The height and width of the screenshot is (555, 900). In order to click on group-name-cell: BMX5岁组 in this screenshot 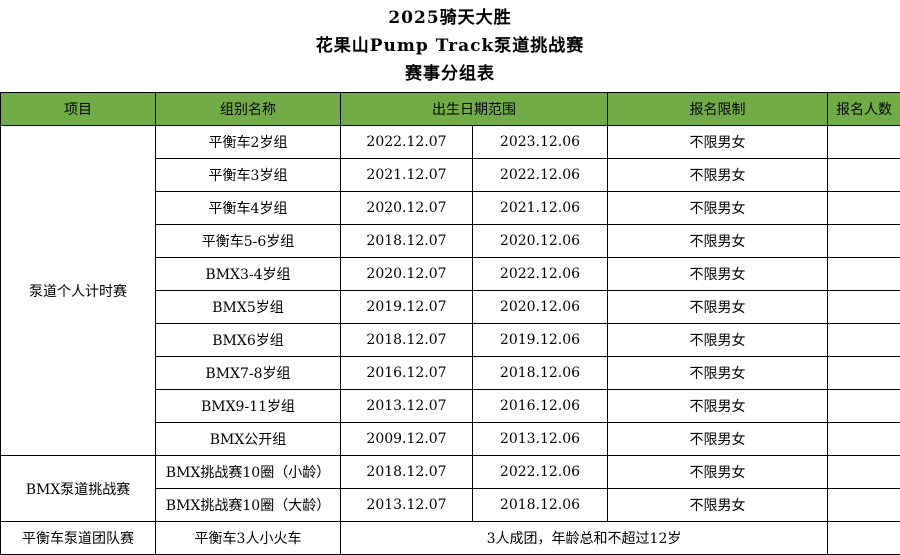, I will do `click(248, 307)`.